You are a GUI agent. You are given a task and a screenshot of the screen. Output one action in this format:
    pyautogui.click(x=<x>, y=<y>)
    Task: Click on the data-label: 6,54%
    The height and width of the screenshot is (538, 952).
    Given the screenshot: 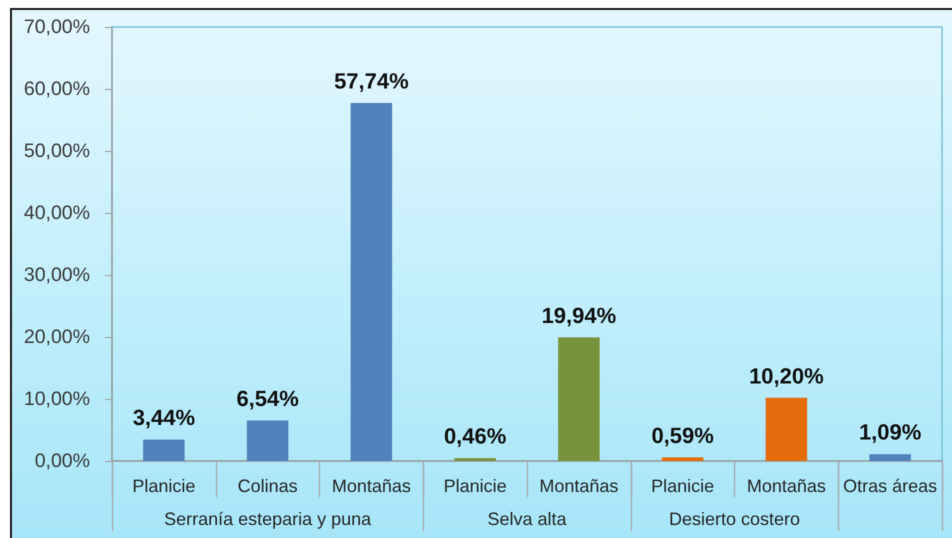 What is the action you would take?
    pyautogui.click(x=267, y=398)
    